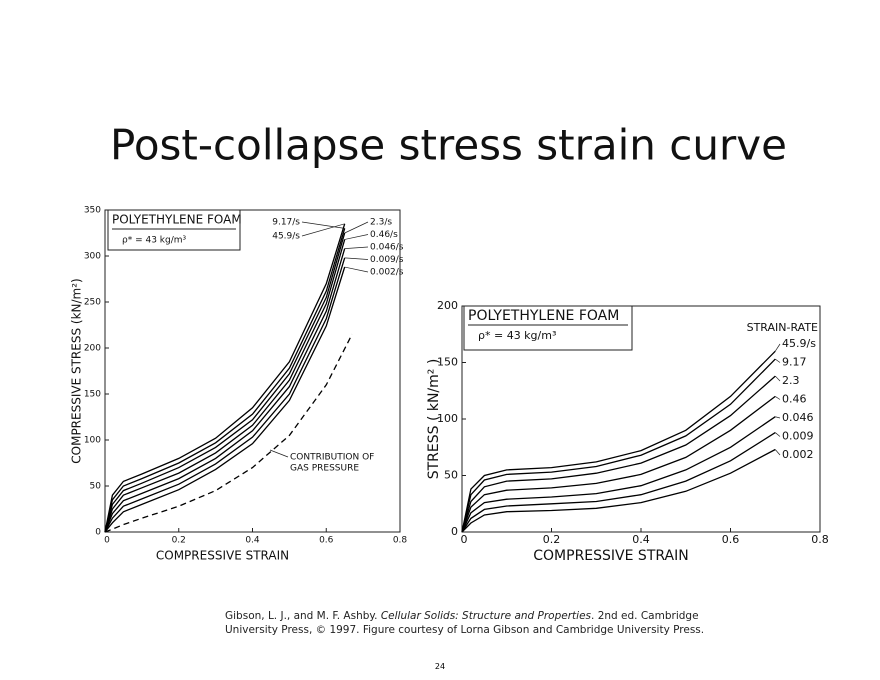 The image size is (880, 680). I want to click on annotation-arrow, so click(279, 453).